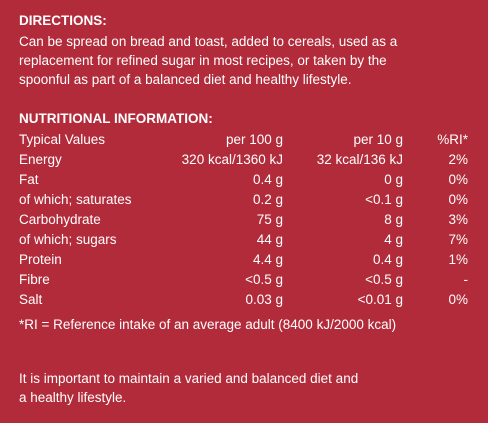 The width and height of the screenshot is (488, 423). I want to click on table-row: Carbohydrate 75 g 8 g 3%, so click(243, 219).